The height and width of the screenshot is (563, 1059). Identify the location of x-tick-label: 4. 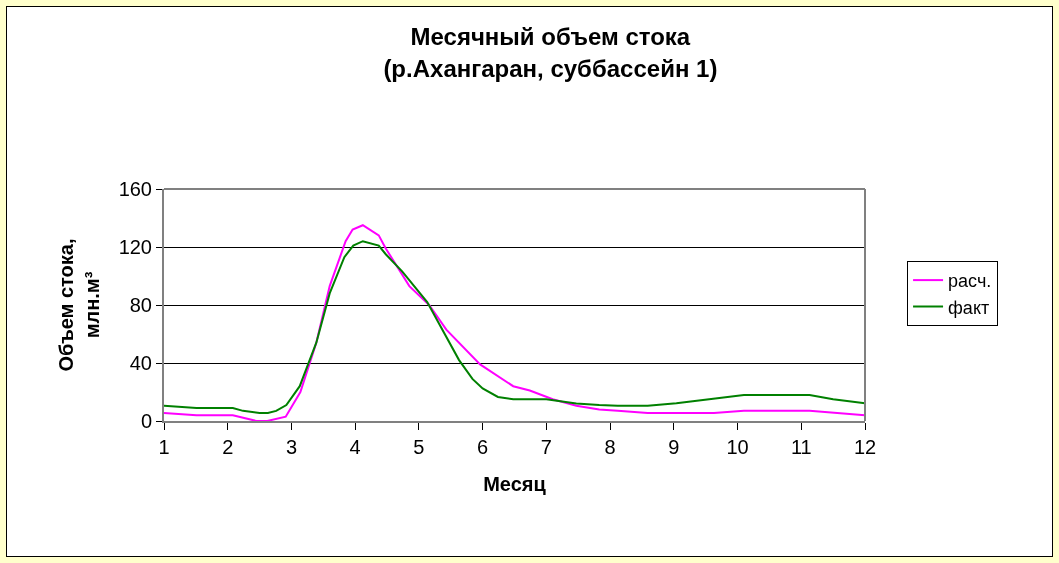
(355, 447).